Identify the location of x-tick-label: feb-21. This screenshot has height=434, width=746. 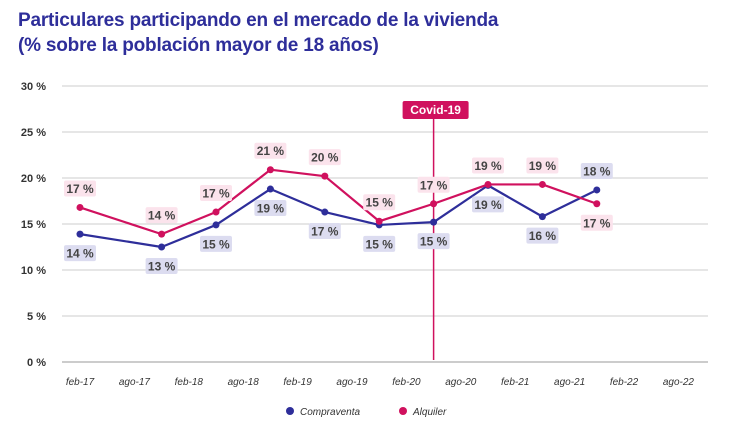
(515, 382).